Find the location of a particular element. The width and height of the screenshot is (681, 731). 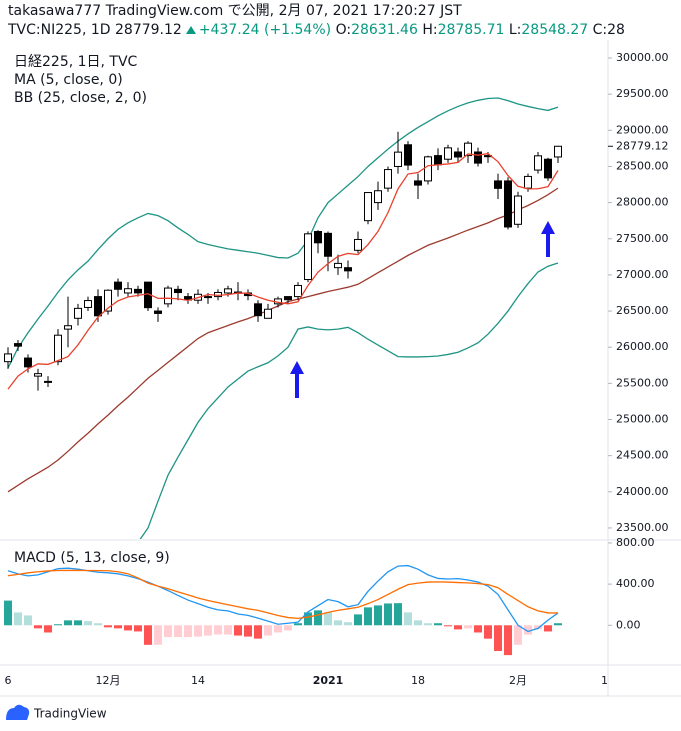

brand: TradingView is located at coordinates (70, 714).